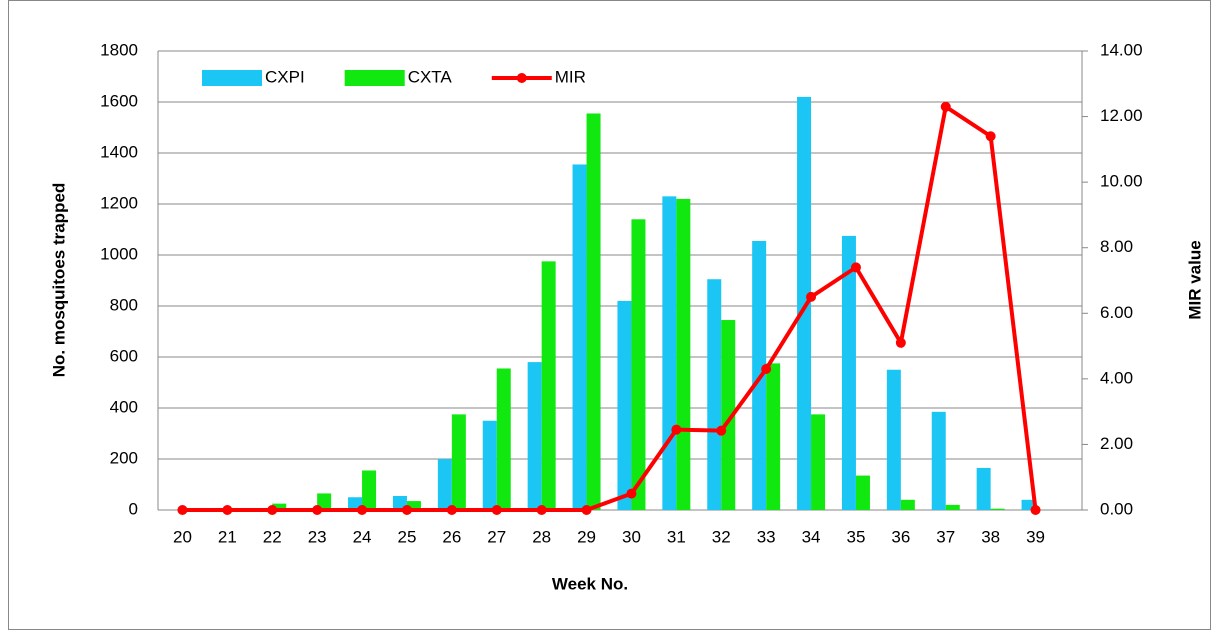  I want to click on y-tick-label: 1400, so click(119, 151).